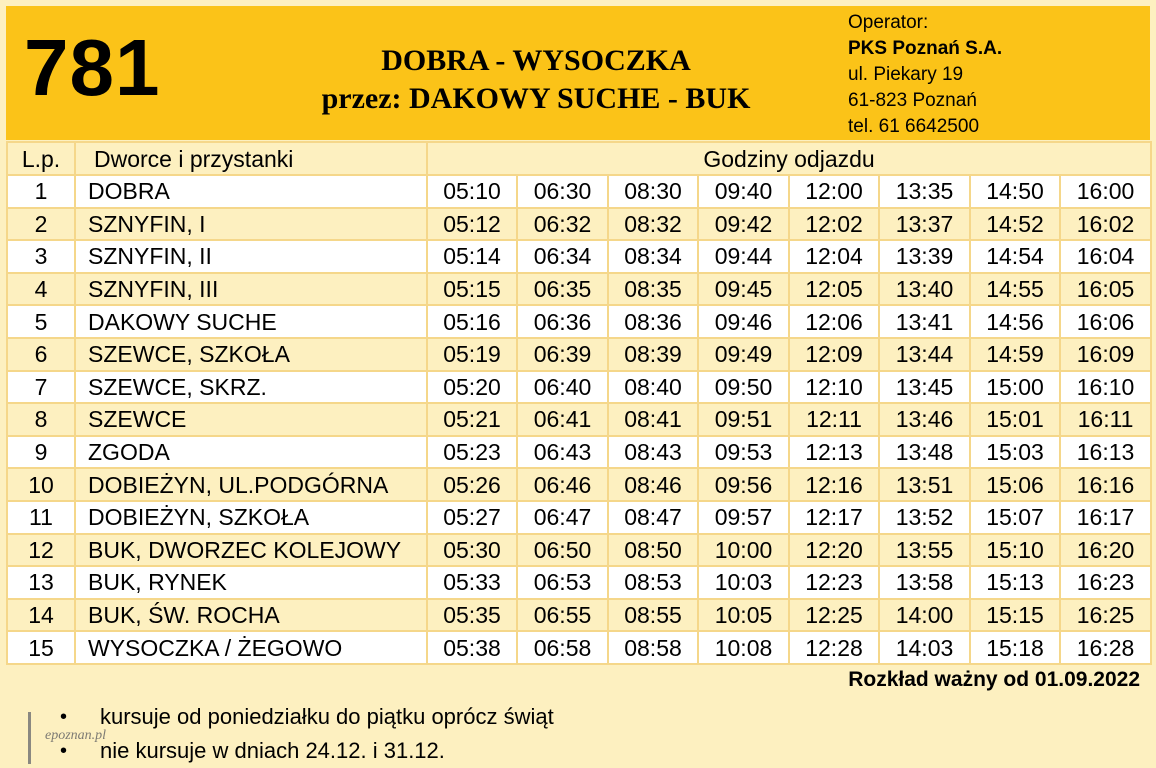 The height and width of the screenshot is (768, 1156). I want to click on departure-time-cell: 12:02, so click(834, 224).